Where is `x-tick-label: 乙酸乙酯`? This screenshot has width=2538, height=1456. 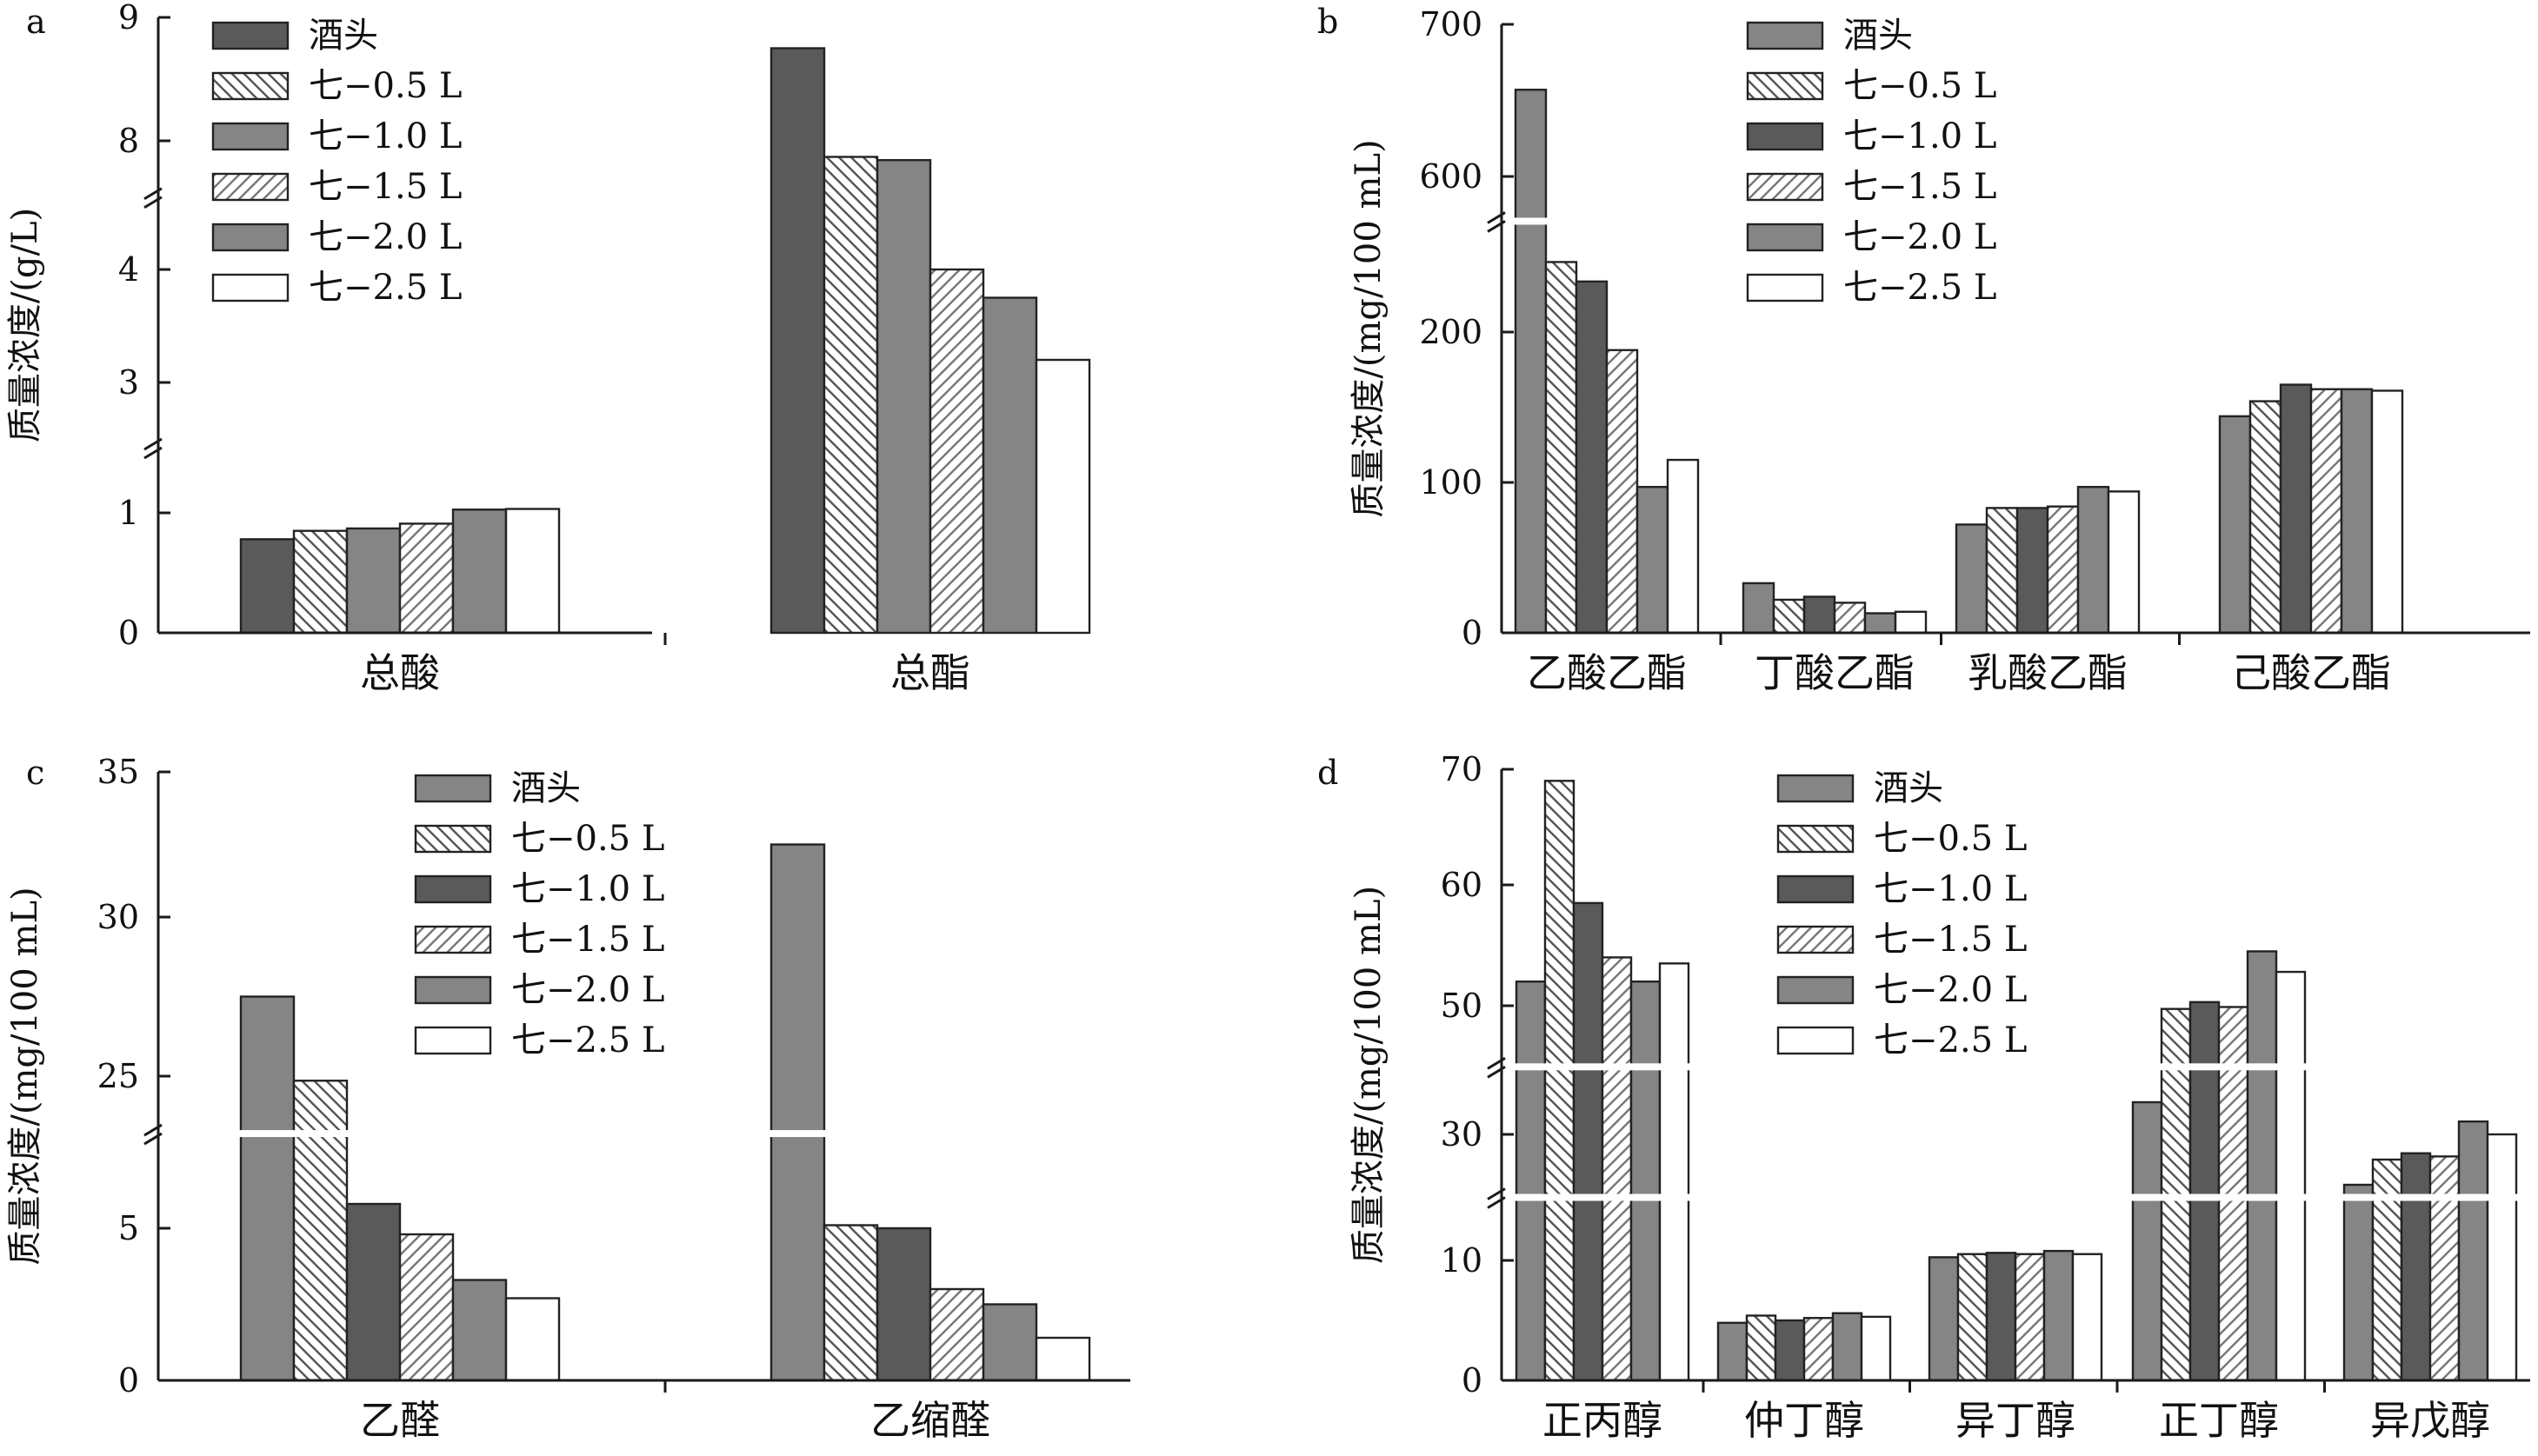 x-tick-label: 乙酸乙酯 is located at coordinates (1607, 672).